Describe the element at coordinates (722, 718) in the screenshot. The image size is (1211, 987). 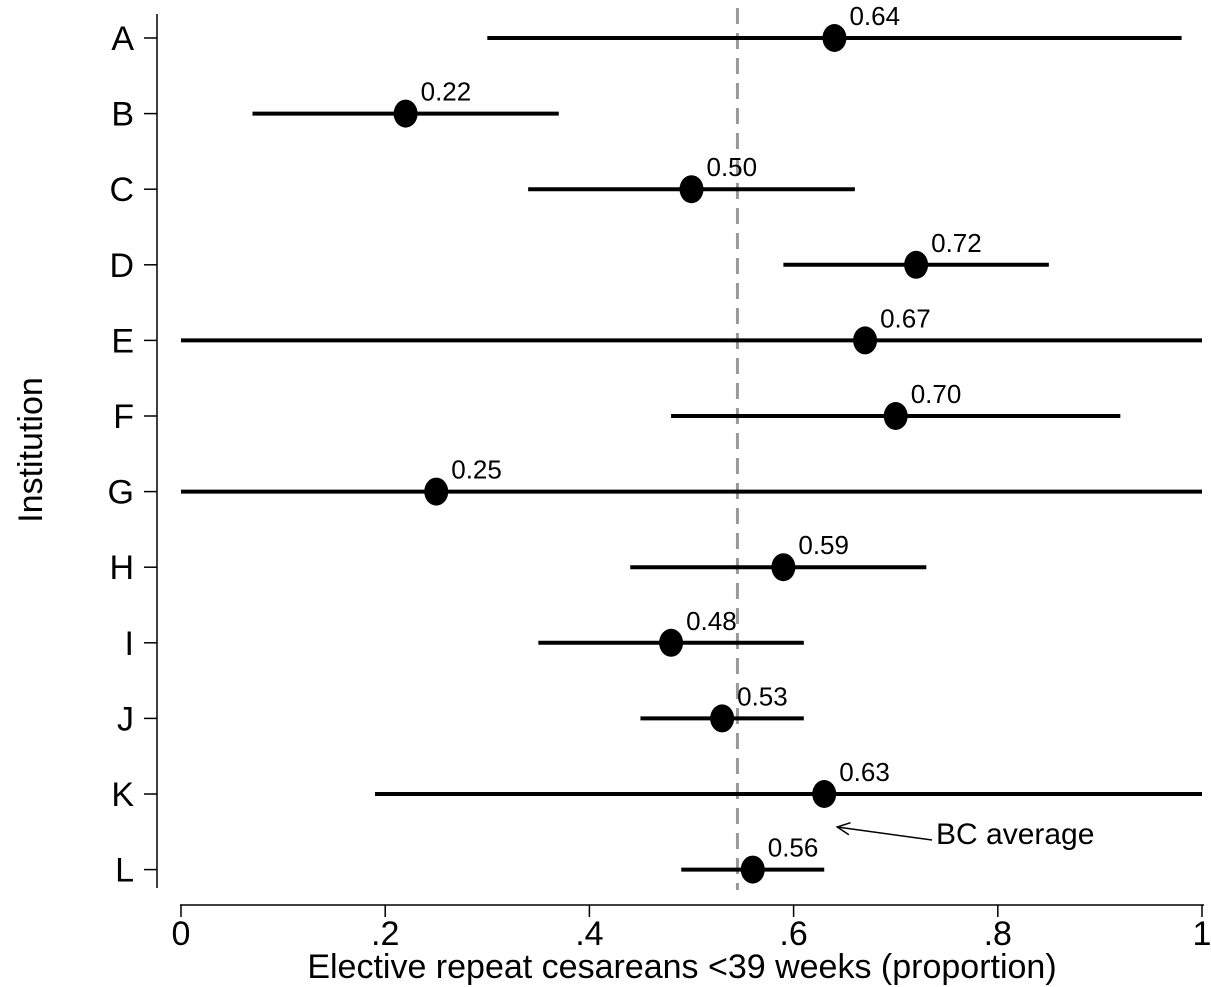
I see `point-J` at that location.